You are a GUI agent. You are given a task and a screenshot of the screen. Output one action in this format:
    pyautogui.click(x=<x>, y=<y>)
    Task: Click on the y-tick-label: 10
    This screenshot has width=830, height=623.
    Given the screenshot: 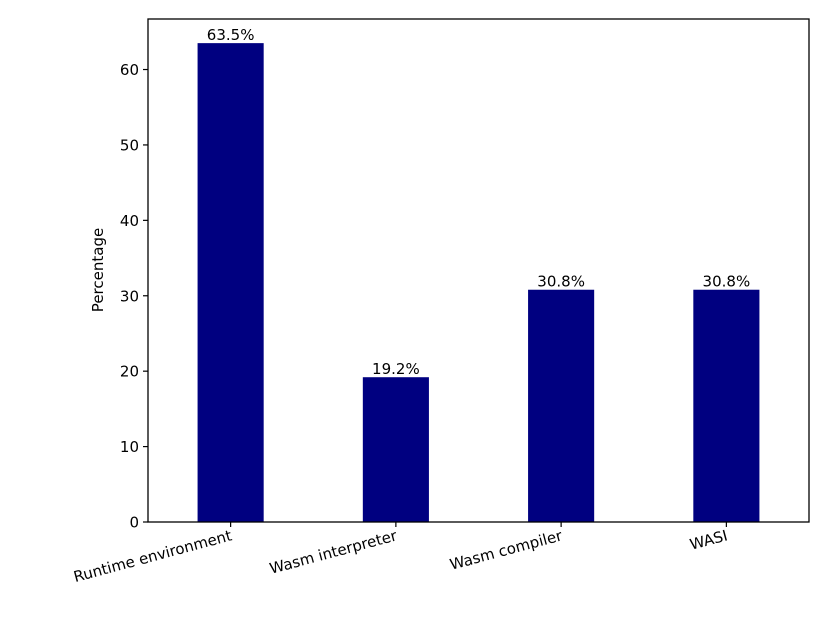 What is the action you would take?
    pyautogui.click(x=129, y=447)
    